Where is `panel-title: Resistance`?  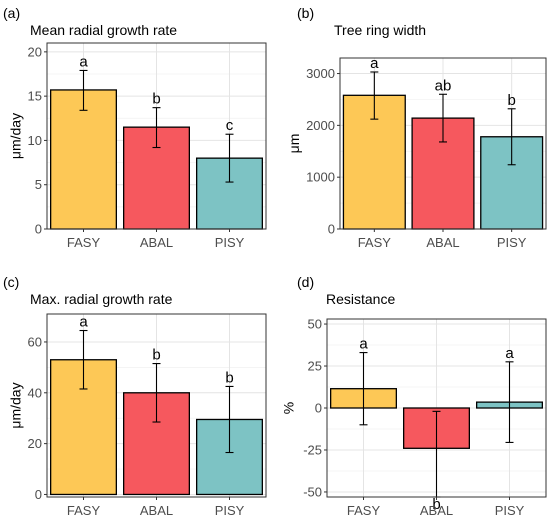 panel-title: Resistance is located at coordinates (360, 299).